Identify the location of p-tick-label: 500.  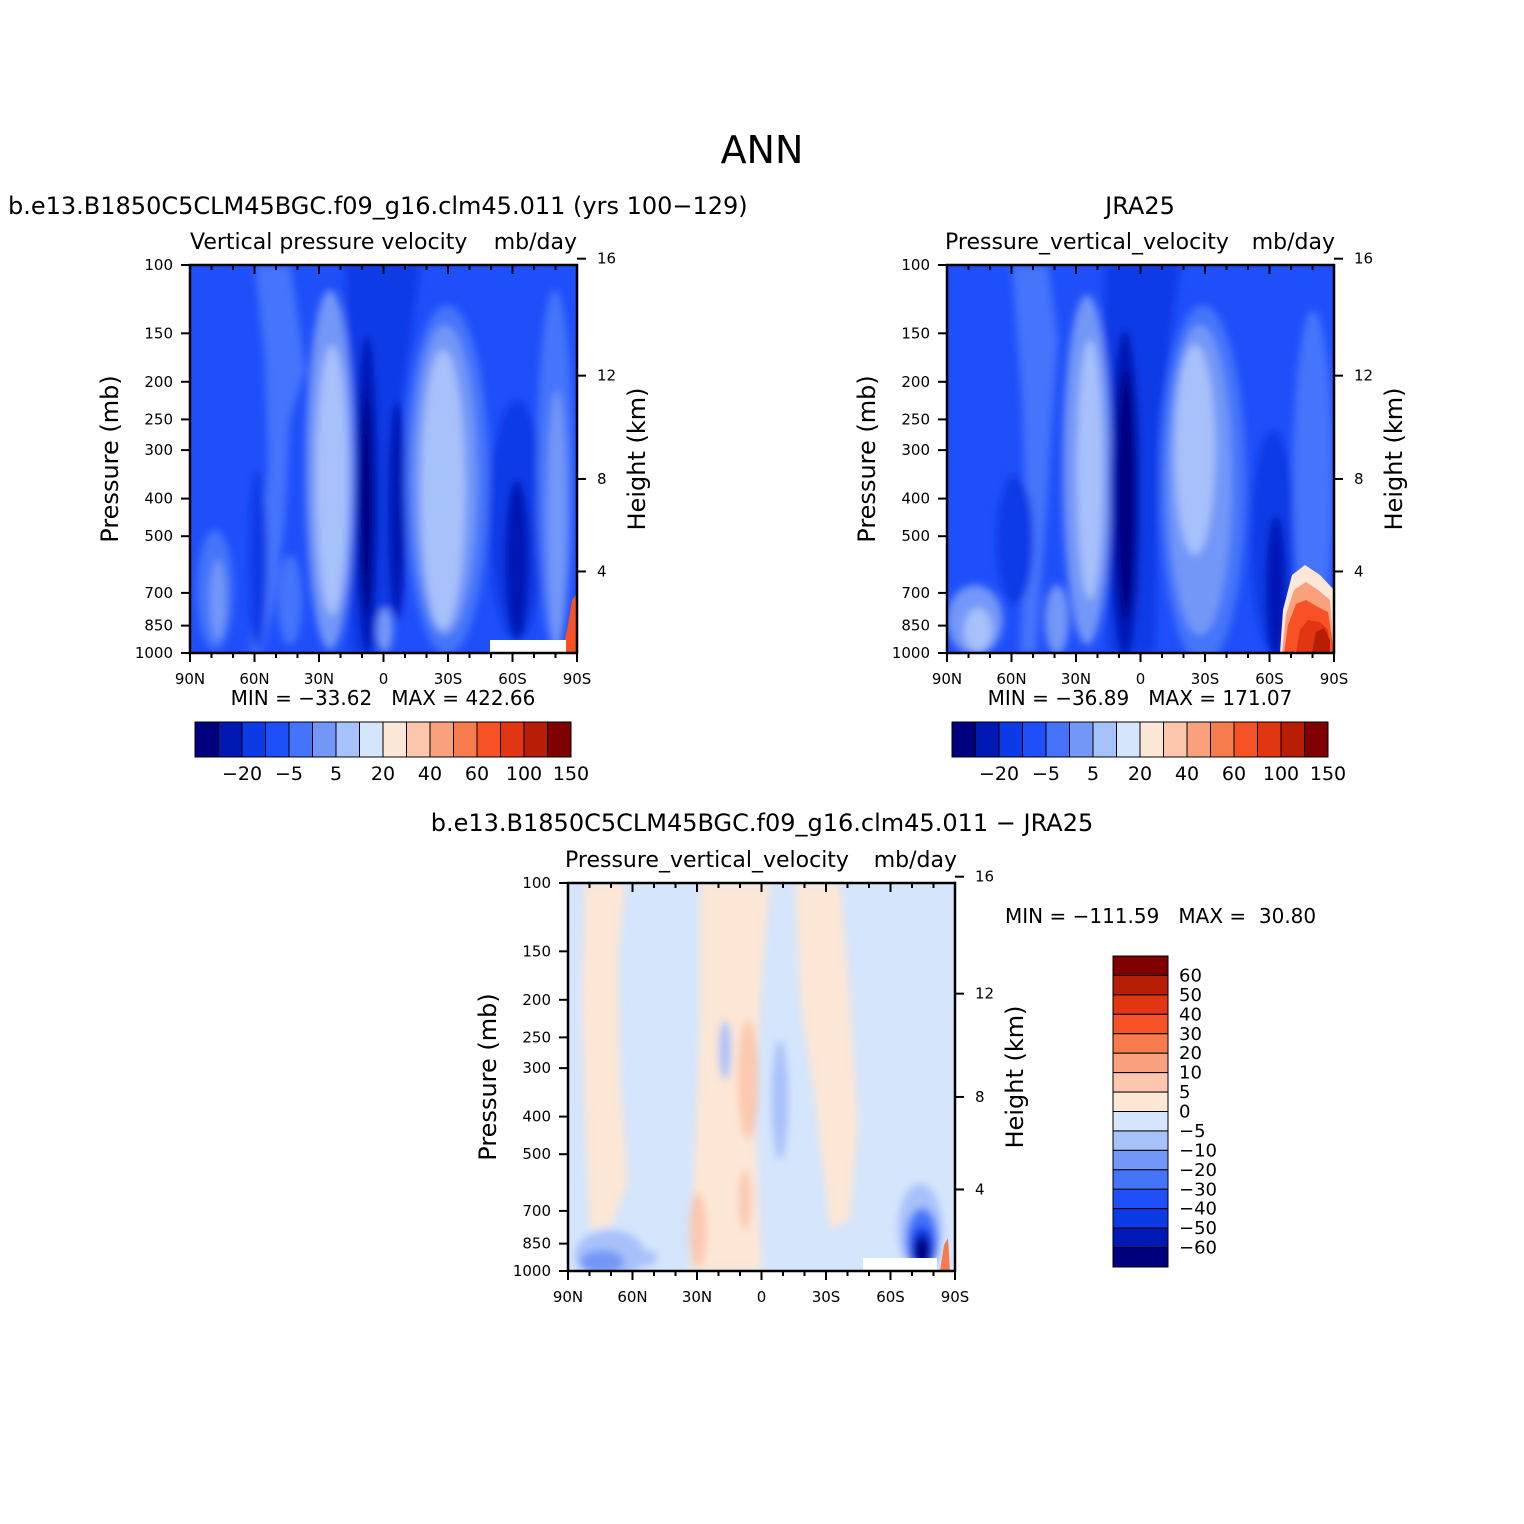
(158, 536).